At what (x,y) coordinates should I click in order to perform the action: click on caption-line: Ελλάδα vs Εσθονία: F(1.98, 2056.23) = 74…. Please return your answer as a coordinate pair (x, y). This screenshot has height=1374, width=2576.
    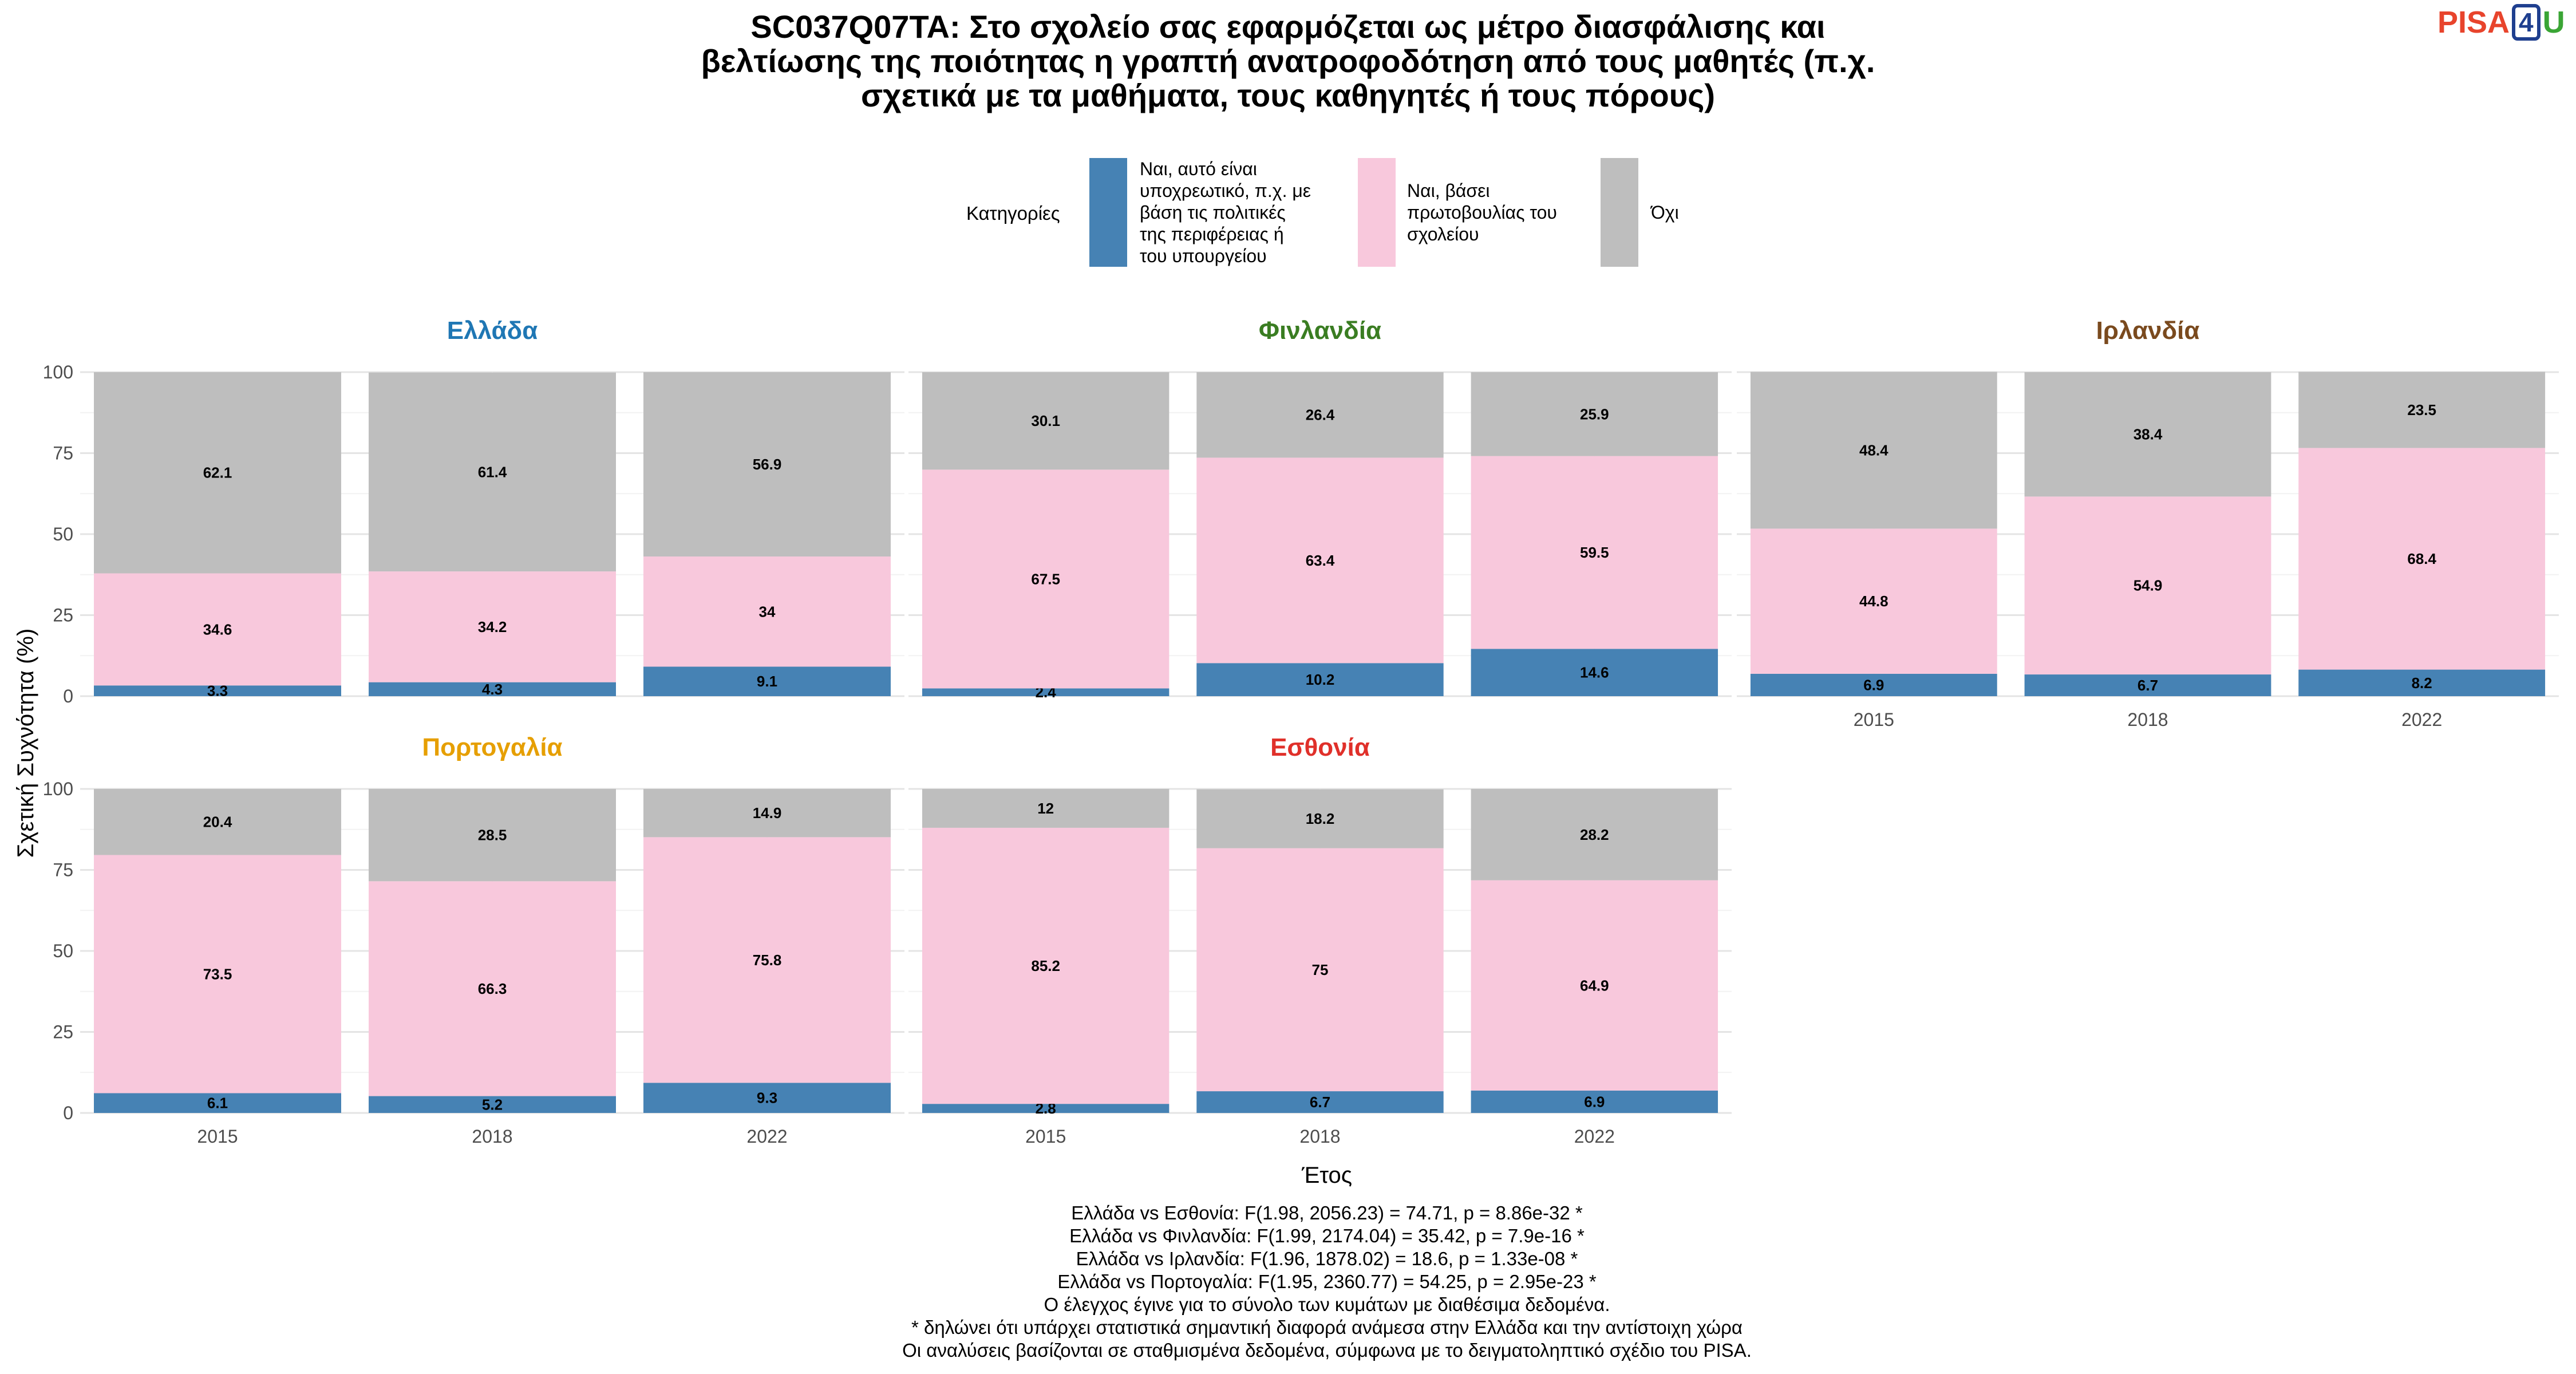
    Looking at the image, I should click on (1327, 1212).